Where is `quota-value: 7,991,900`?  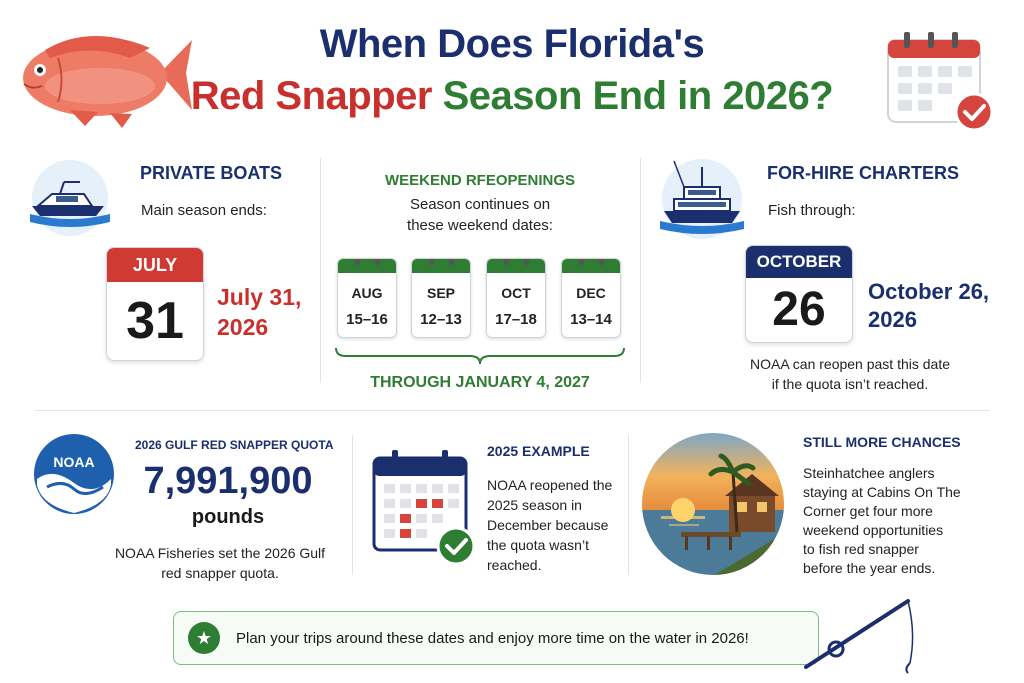
quota-value: 7,991,900 is located at coordinates (228, 481).